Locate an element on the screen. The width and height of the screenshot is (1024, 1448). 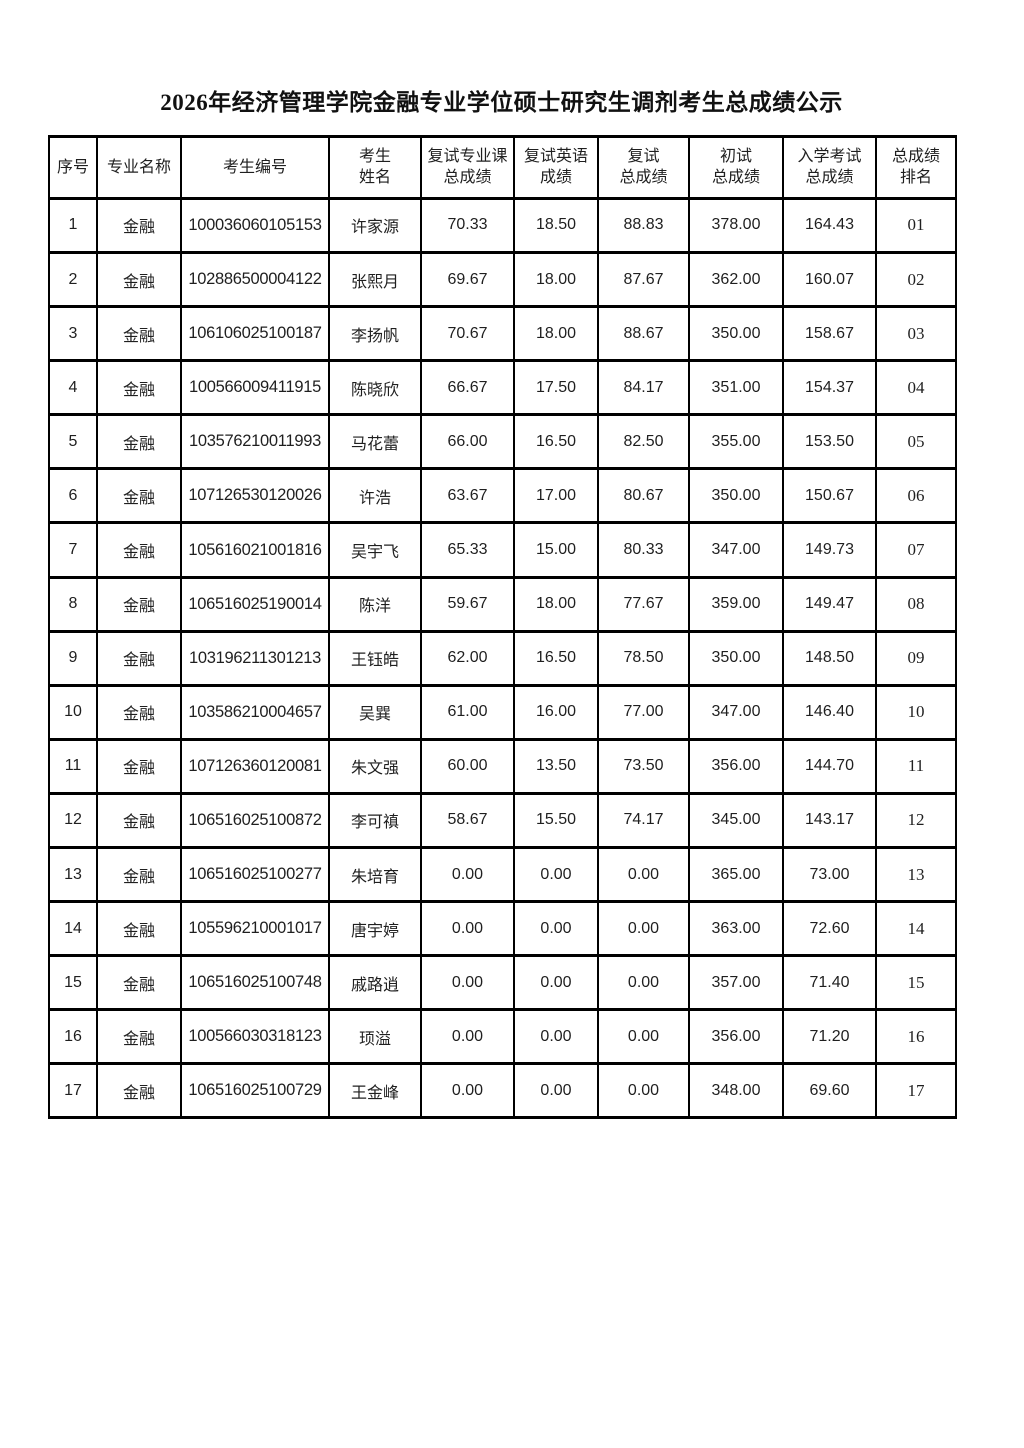
cell-candidate-id: 100566030318123 is located at coordinates (255, 1037).